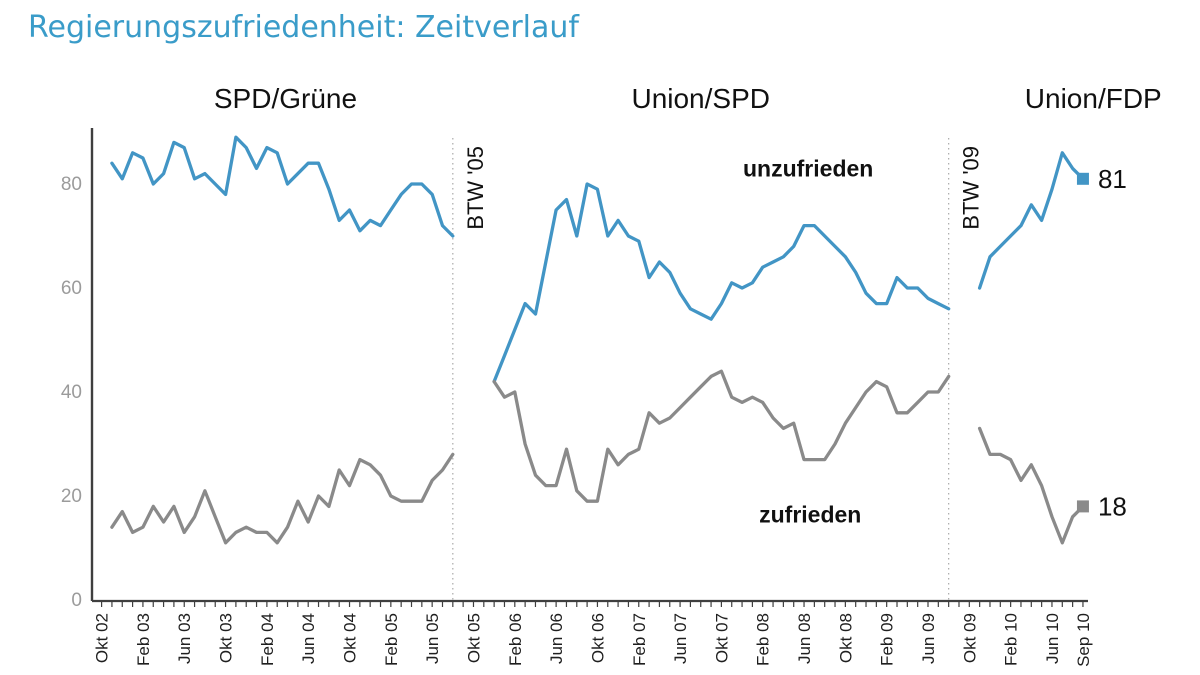  I want to click on unzufrieden-end-value: 81, so click(1112, 179).